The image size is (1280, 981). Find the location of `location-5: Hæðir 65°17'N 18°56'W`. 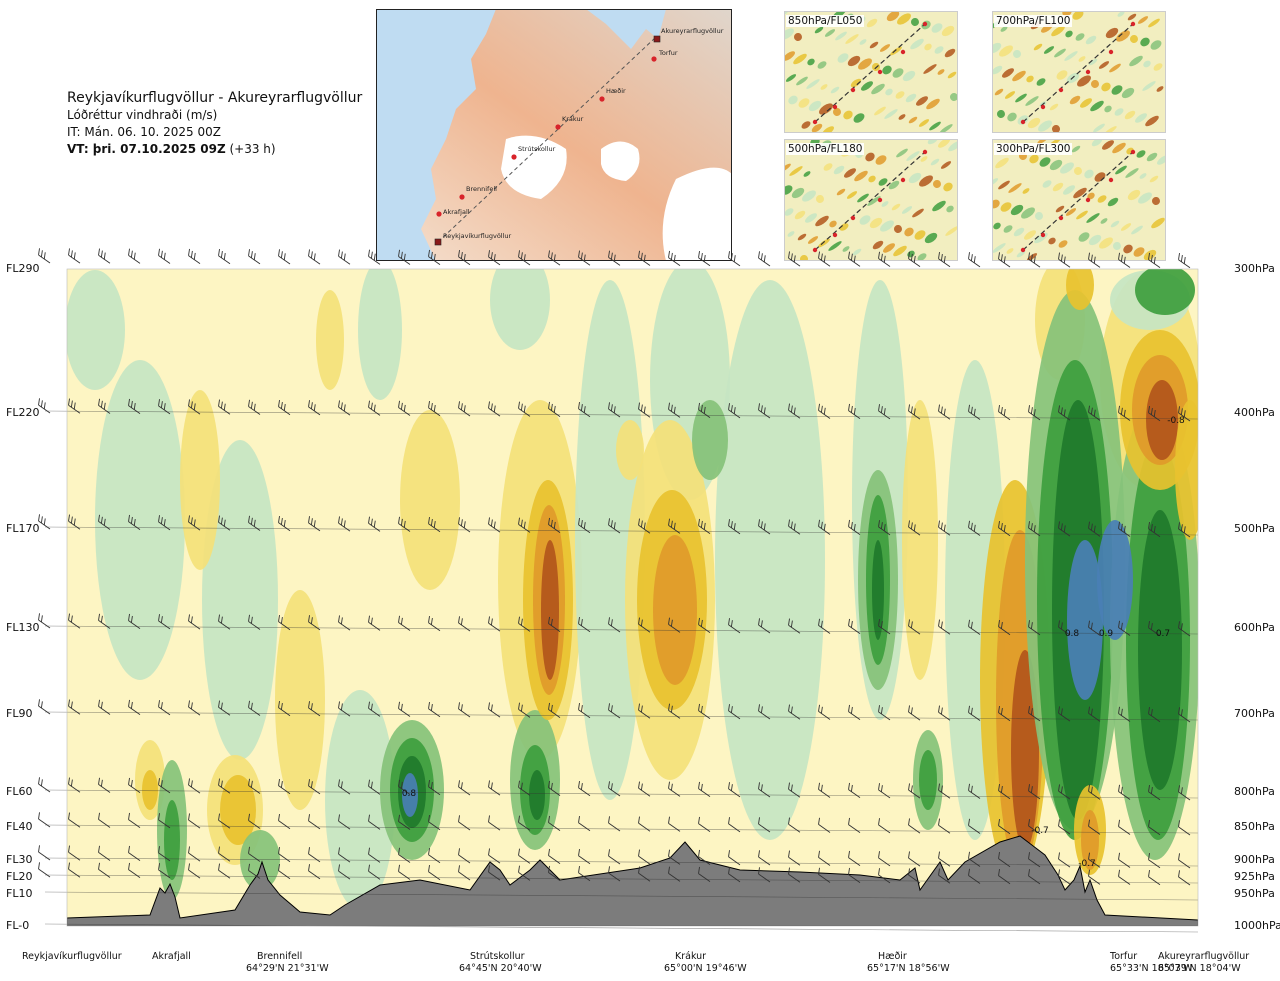

location-5: Hæðir 65°17'N 18°56'W is located at coordinates (908, 963).